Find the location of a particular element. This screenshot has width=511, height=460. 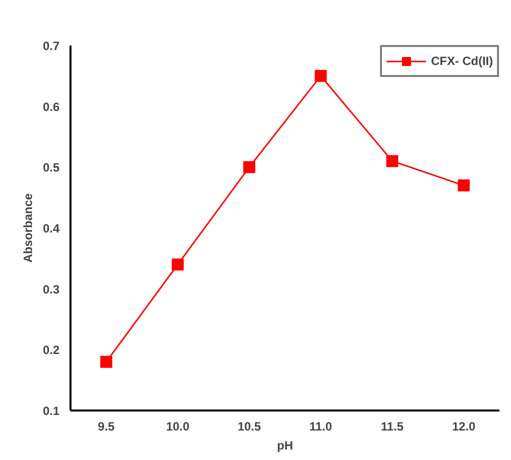

y-tick-label: 0.1 is located at coordinates (51, 411).